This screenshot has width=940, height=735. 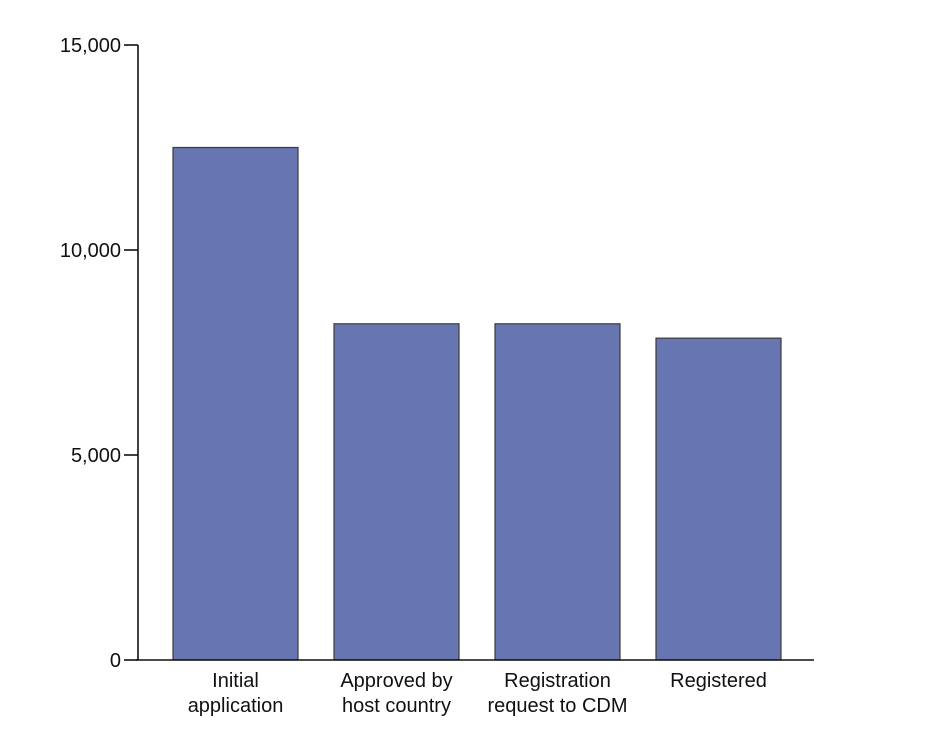 What do you see at coordinates (99, 353) in the screenshot?
I see `y-ticks-group: 0 5,000 10,000 15,000` at bounding box center [99, 353].